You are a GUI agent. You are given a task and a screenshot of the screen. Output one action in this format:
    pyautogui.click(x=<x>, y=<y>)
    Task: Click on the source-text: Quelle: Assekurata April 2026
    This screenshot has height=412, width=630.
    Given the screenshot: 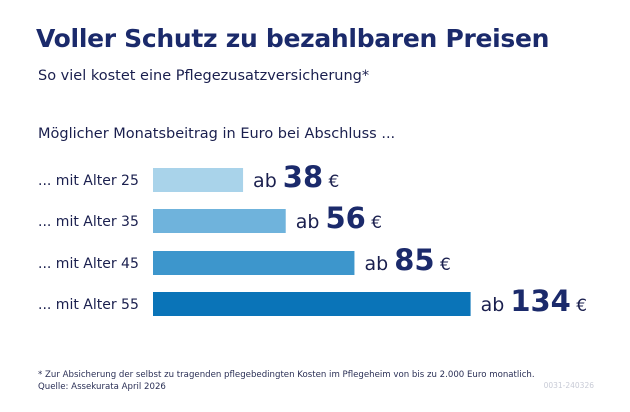 What is the action you would take?
    pyautogui.click(x=102, y=387)
    